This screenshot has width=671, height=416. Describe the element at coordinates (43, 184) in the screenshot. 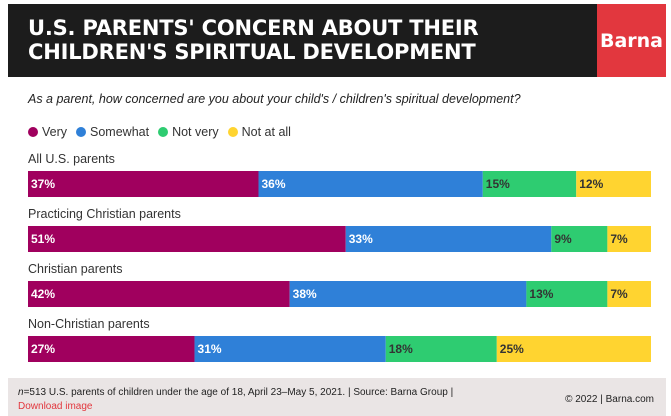

I see `data-label-all-us-parents-very: 37%` at that location.